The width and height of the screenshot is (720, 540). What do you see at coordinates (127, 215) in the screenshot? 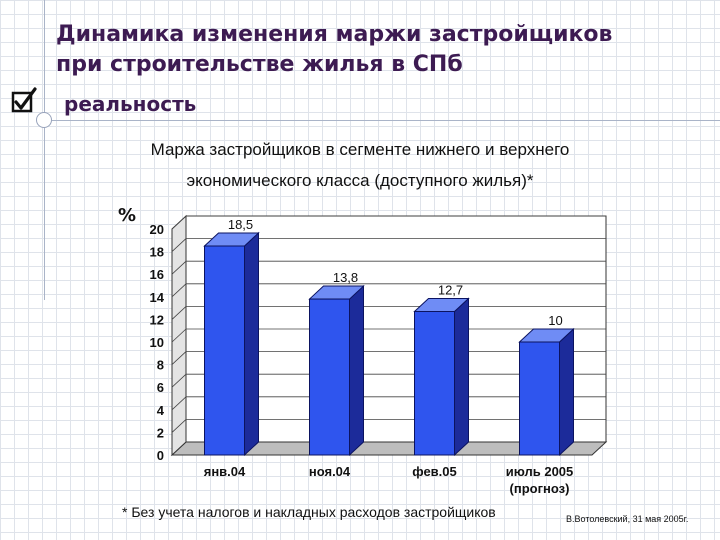
I see `y-axis-label: %` at bounding box center [127, 215].